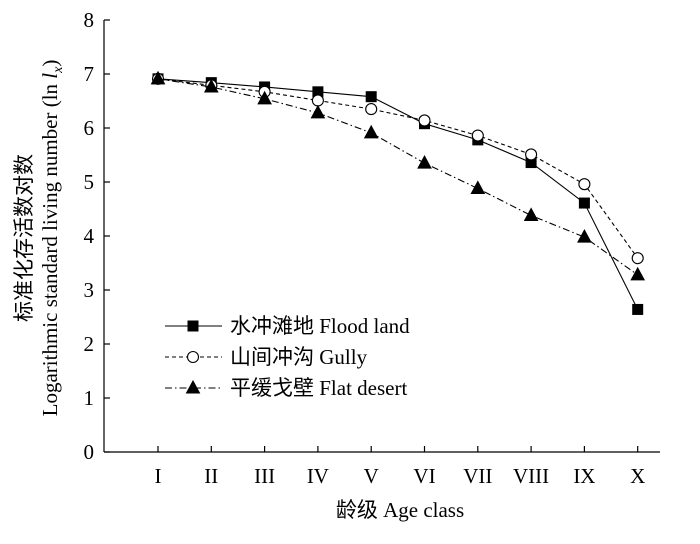 This screenshot has width=700, height=544. I want to click on x-axis-title: 龄级 Age class, so click(400, 510).